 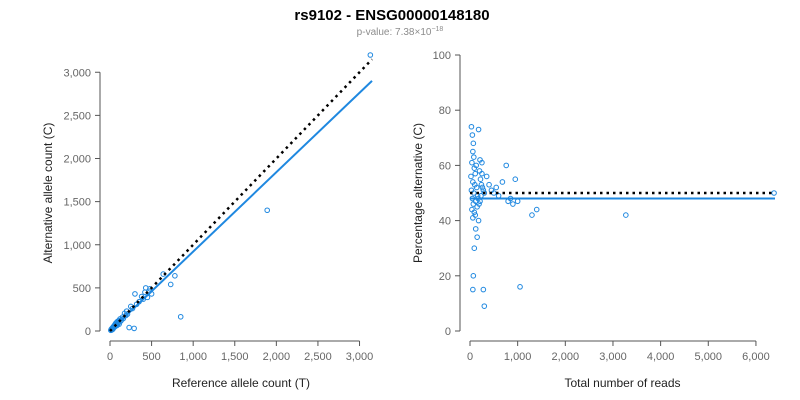 I want to click on p-value-text: p-value: 7.38×10, so click(x=394, y=32).